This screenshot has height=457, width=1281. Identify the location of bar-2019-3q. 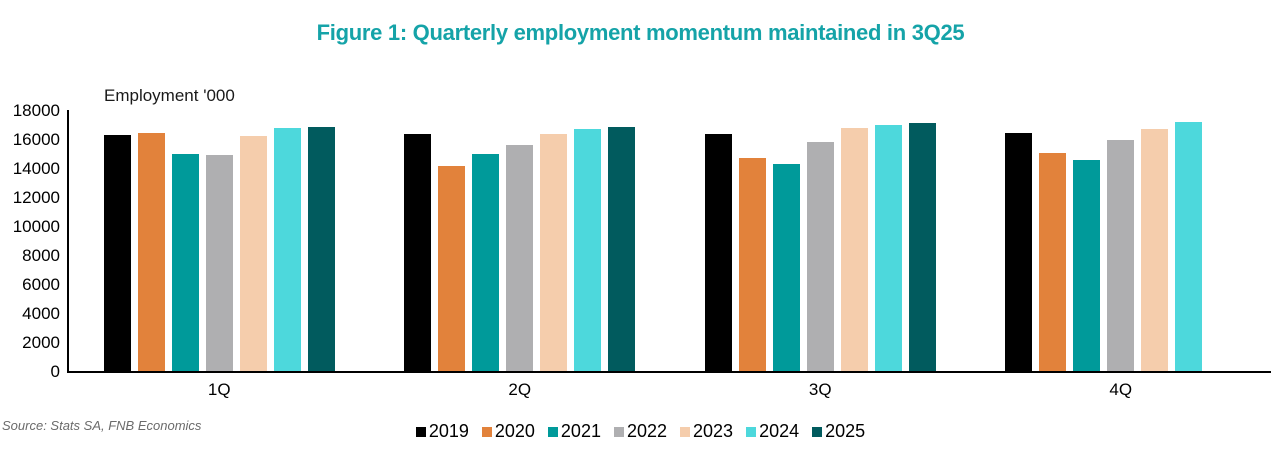
(718, 252).